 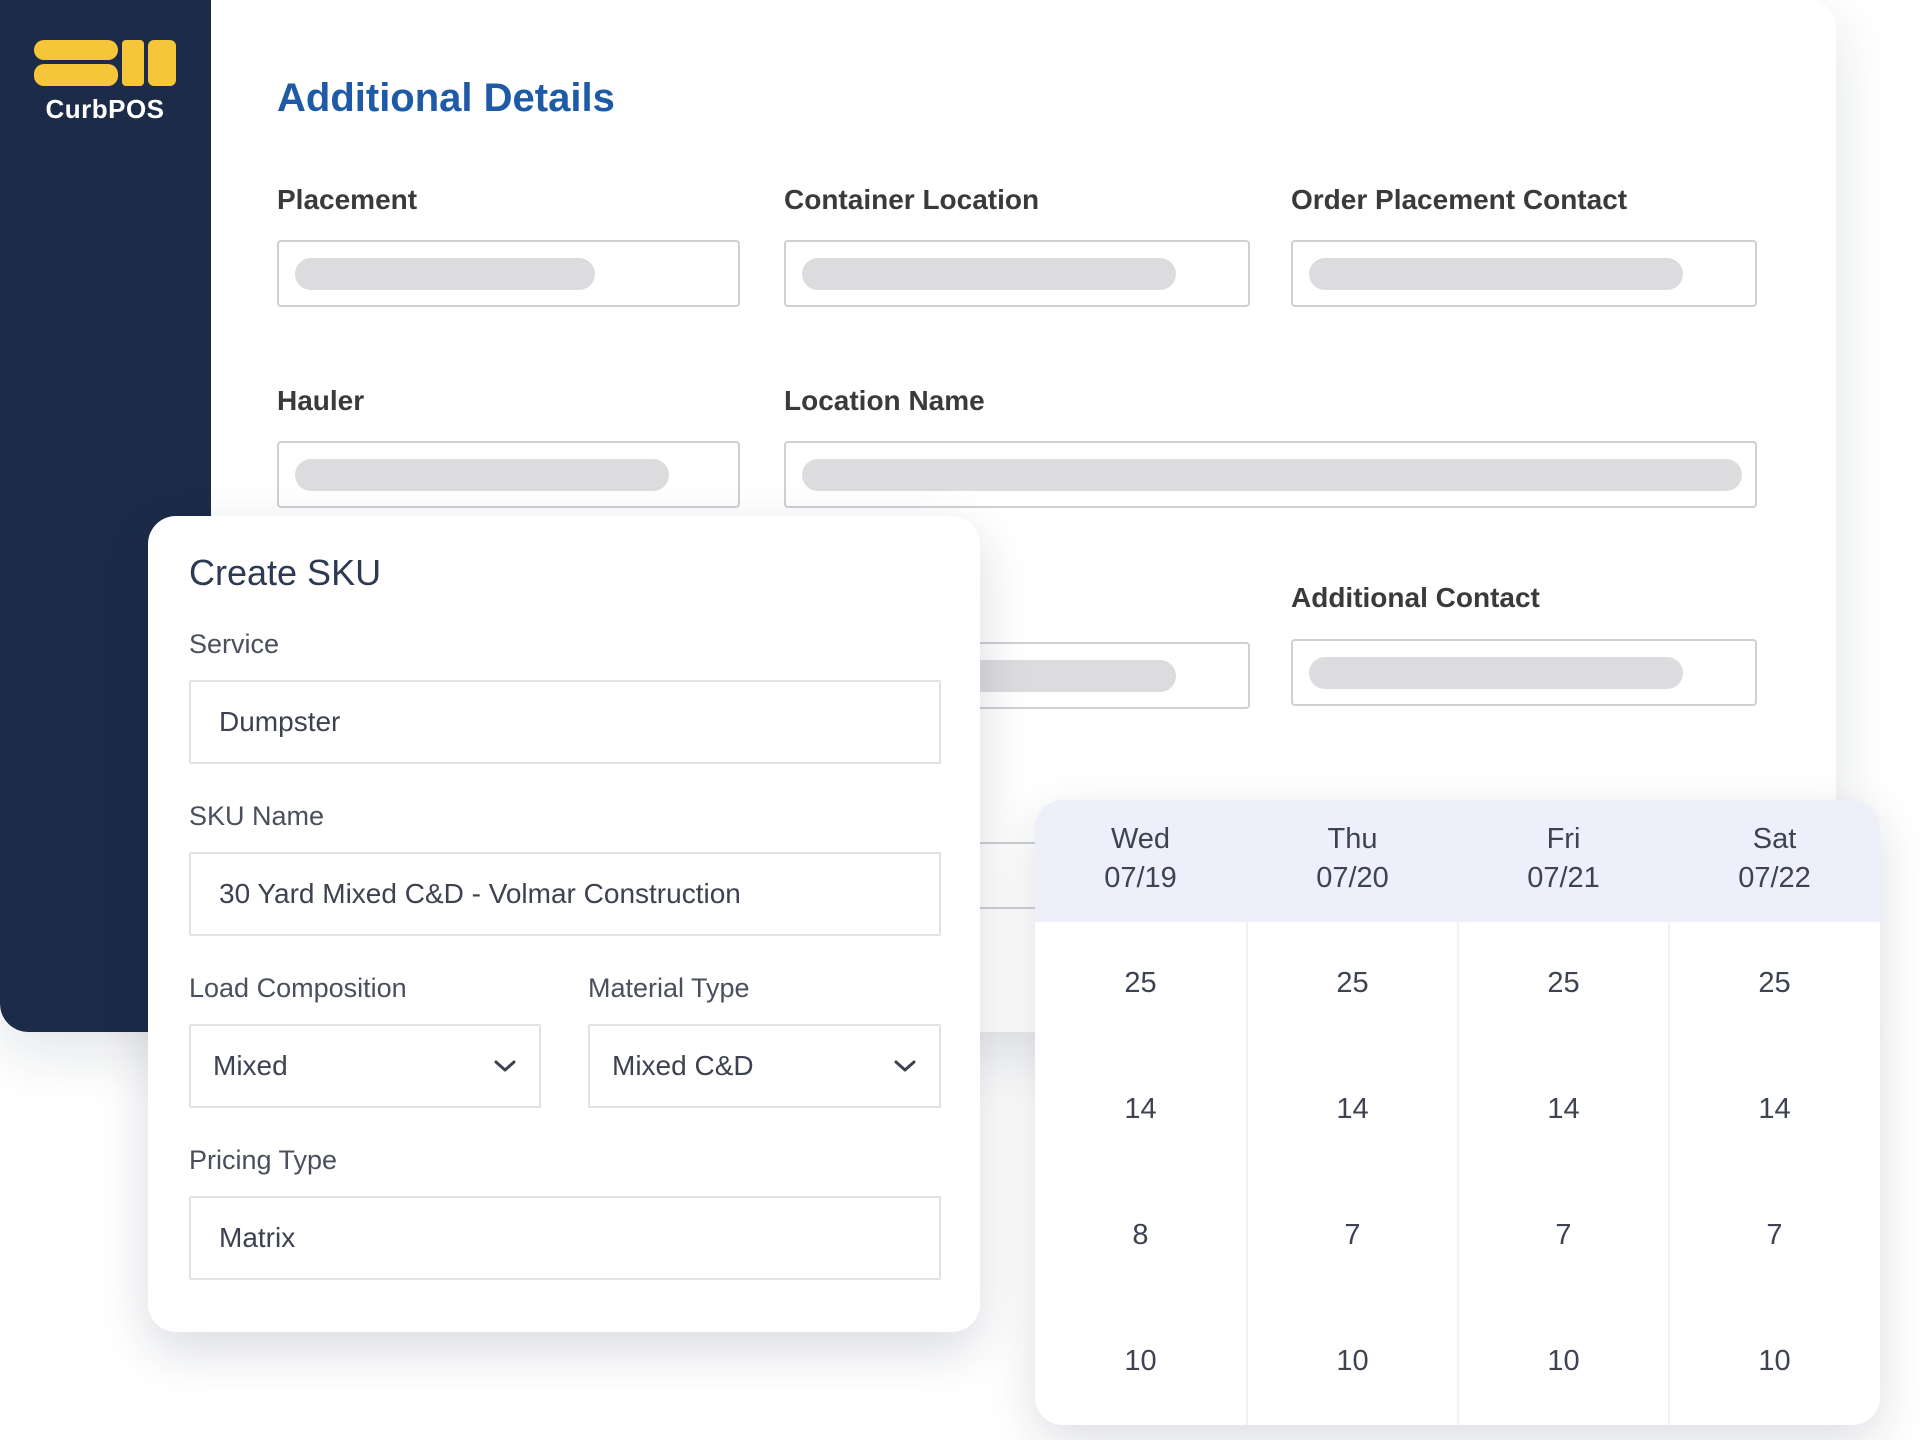 I want to click on placement-field, so click(x=508, y=273).